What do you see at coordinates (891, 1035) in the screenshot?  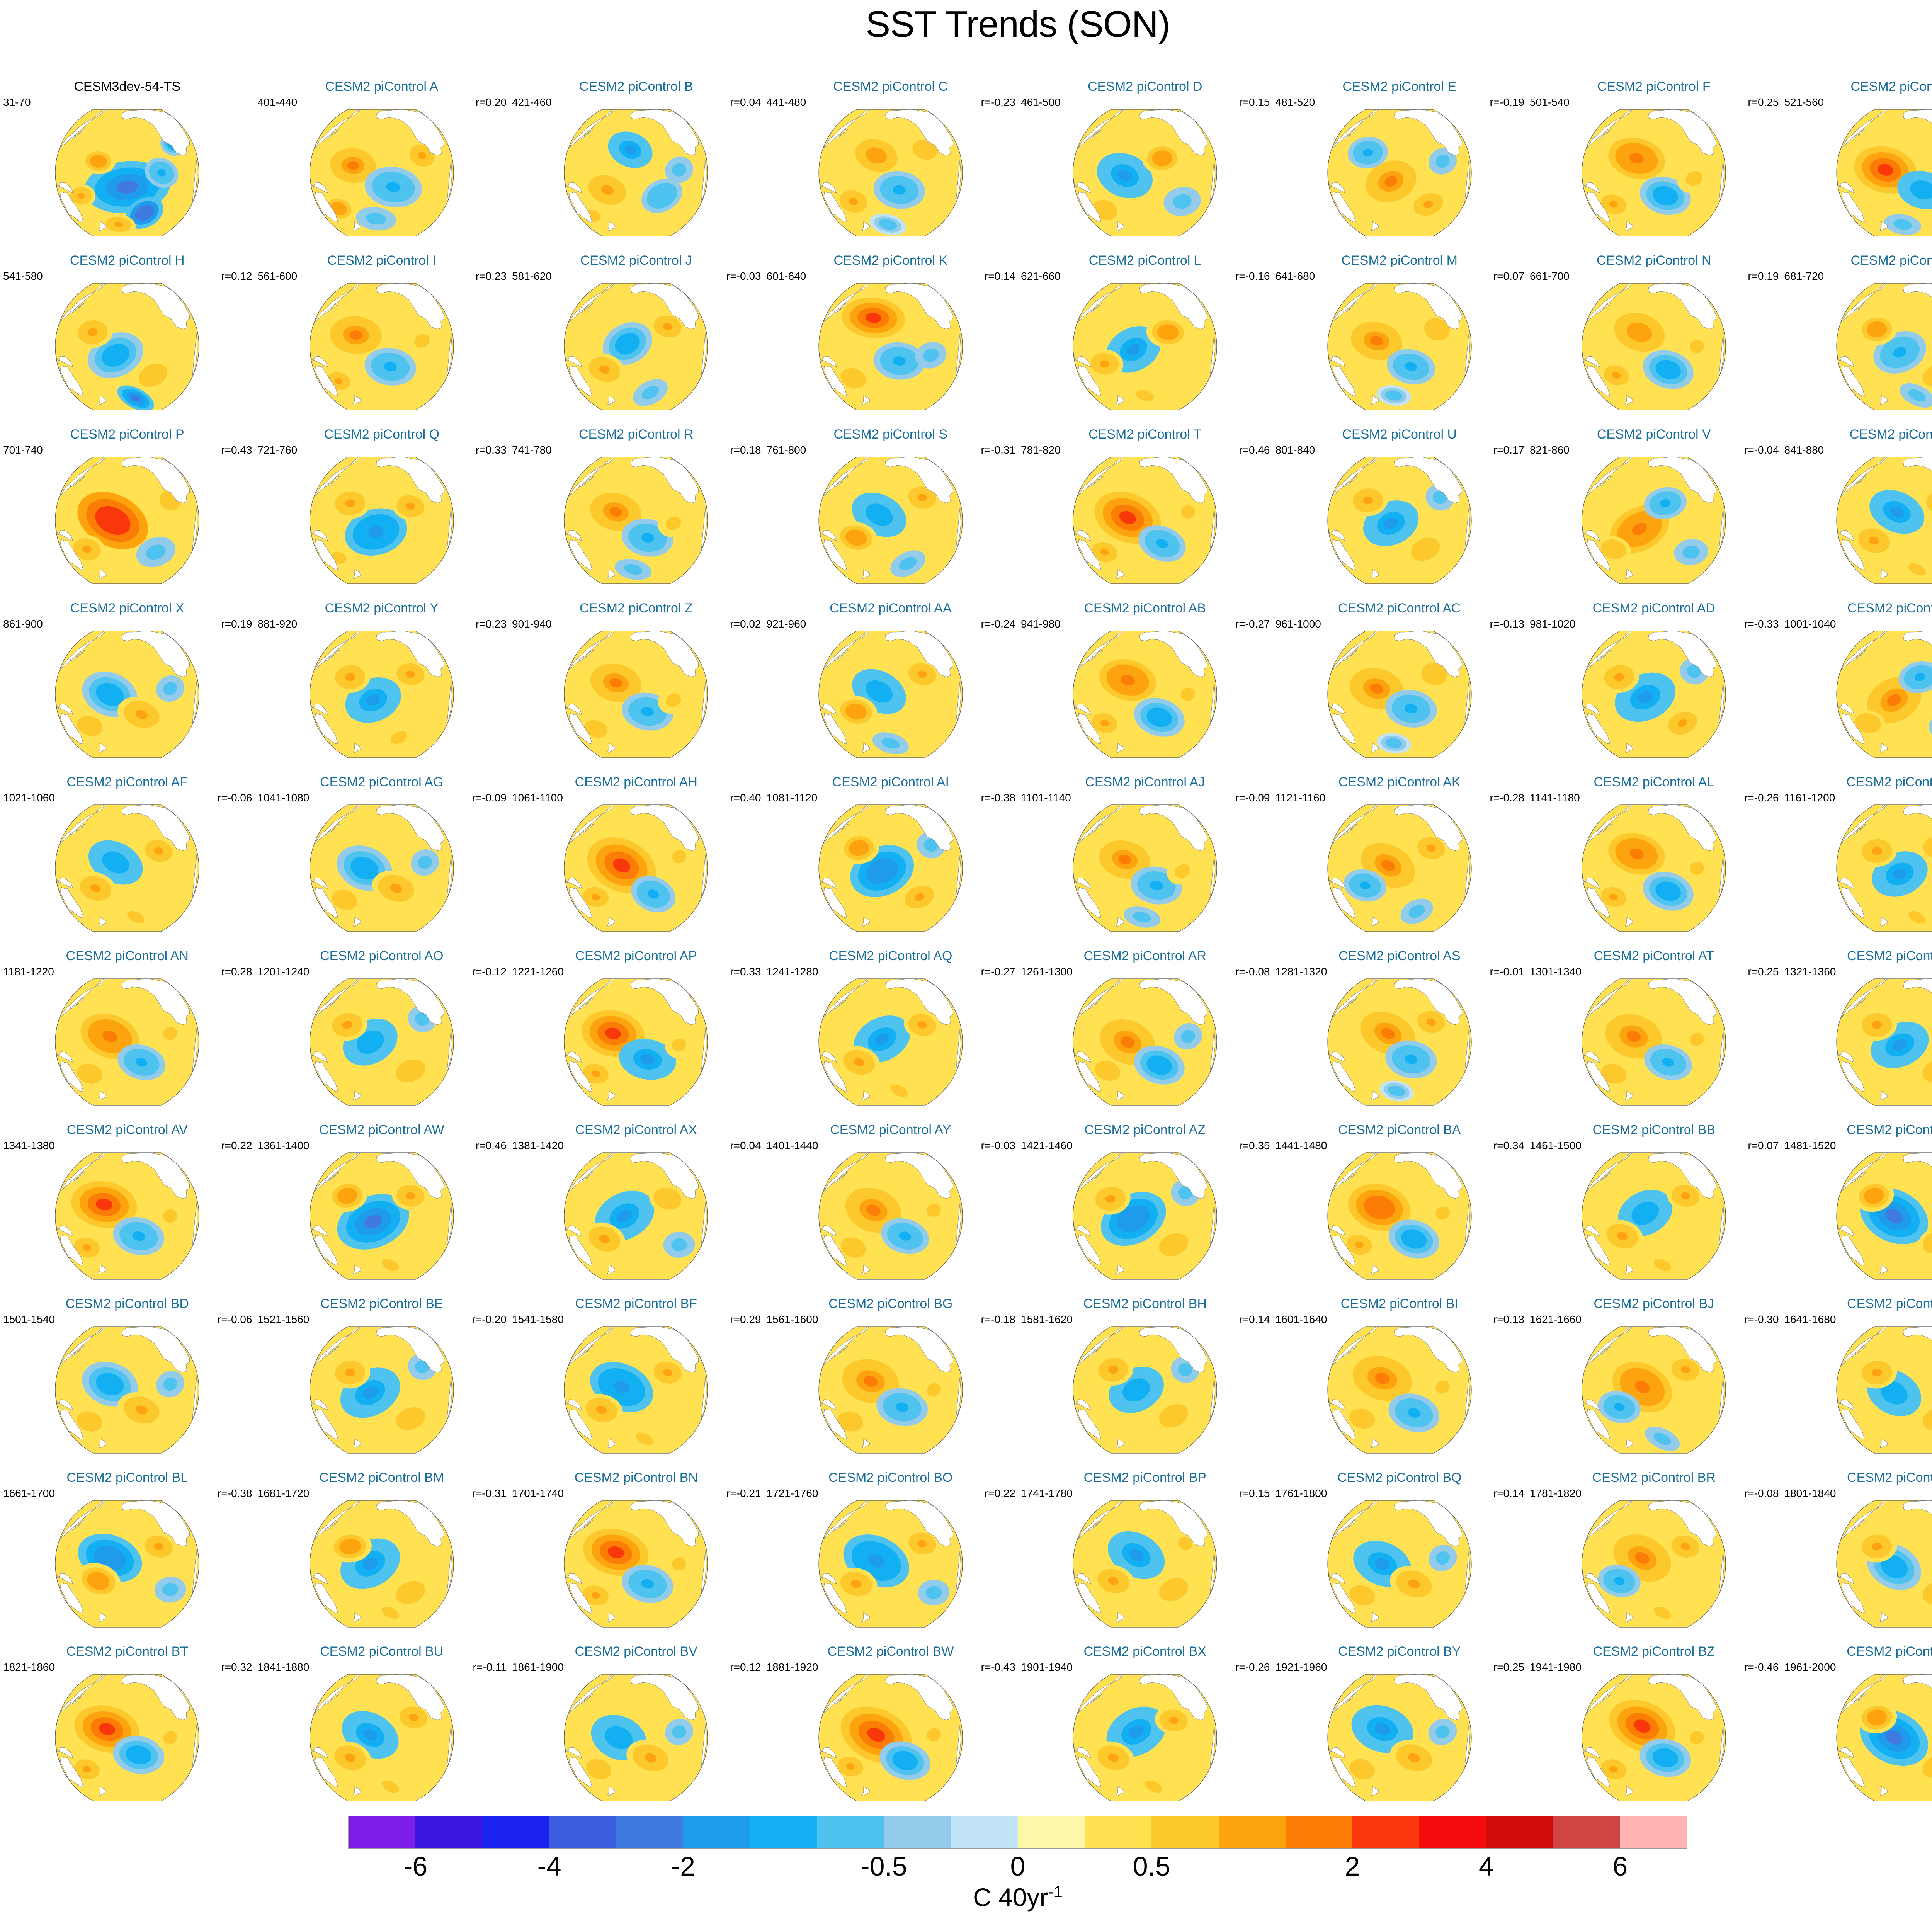 I see `map-panel: CESM2 piControl AQ 1241-1280 r=-0.27` at bounding box center [891, 1035].